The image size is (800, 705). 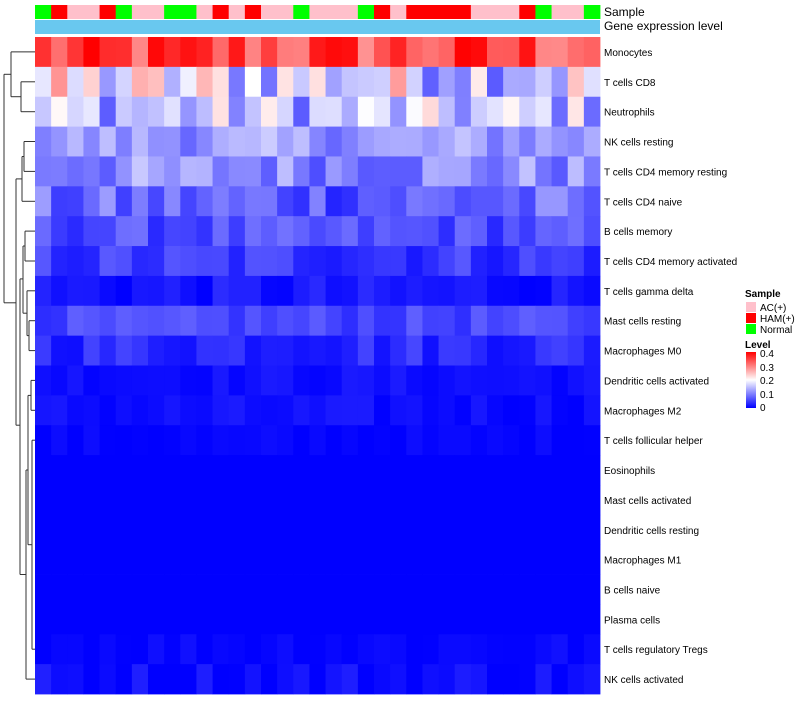 I want to click on track-label-sample: Sample, so click(x=624, y=12).